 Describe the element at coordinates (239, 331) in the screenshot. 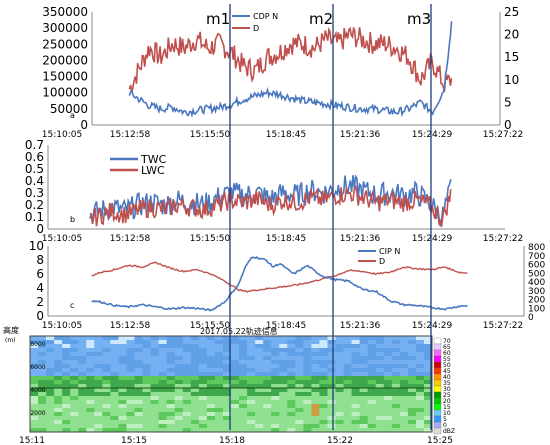

I see `heatmap-title: 2017.05.22轨迹信息` at that location.